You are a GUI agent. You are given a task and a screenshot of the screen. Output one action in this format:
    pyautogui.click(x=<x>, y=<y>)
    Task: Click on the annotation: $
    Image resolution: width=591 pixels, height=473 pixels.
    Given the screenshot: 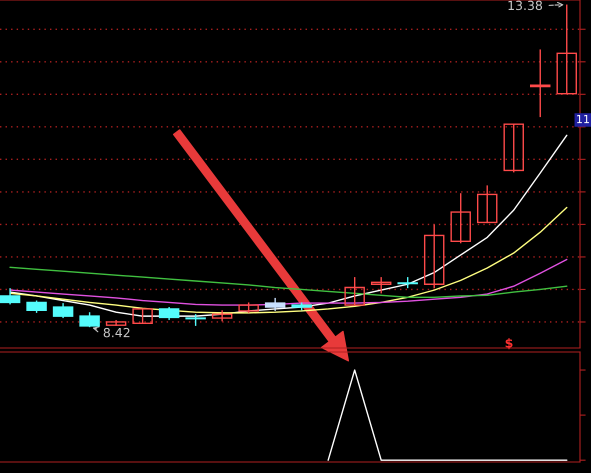 What is the action you would take?
    pyautogui.click(x=509, y=344)
    